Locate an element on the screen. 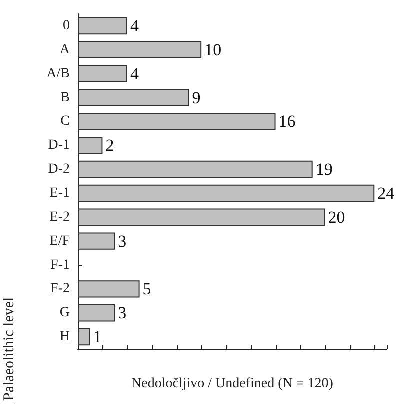 Image resolution: width=411 pixels, height=407 pixels. x-axis-title: Nedoločljivo / Undefined (N = 120) is located at coordinates (233, 384).